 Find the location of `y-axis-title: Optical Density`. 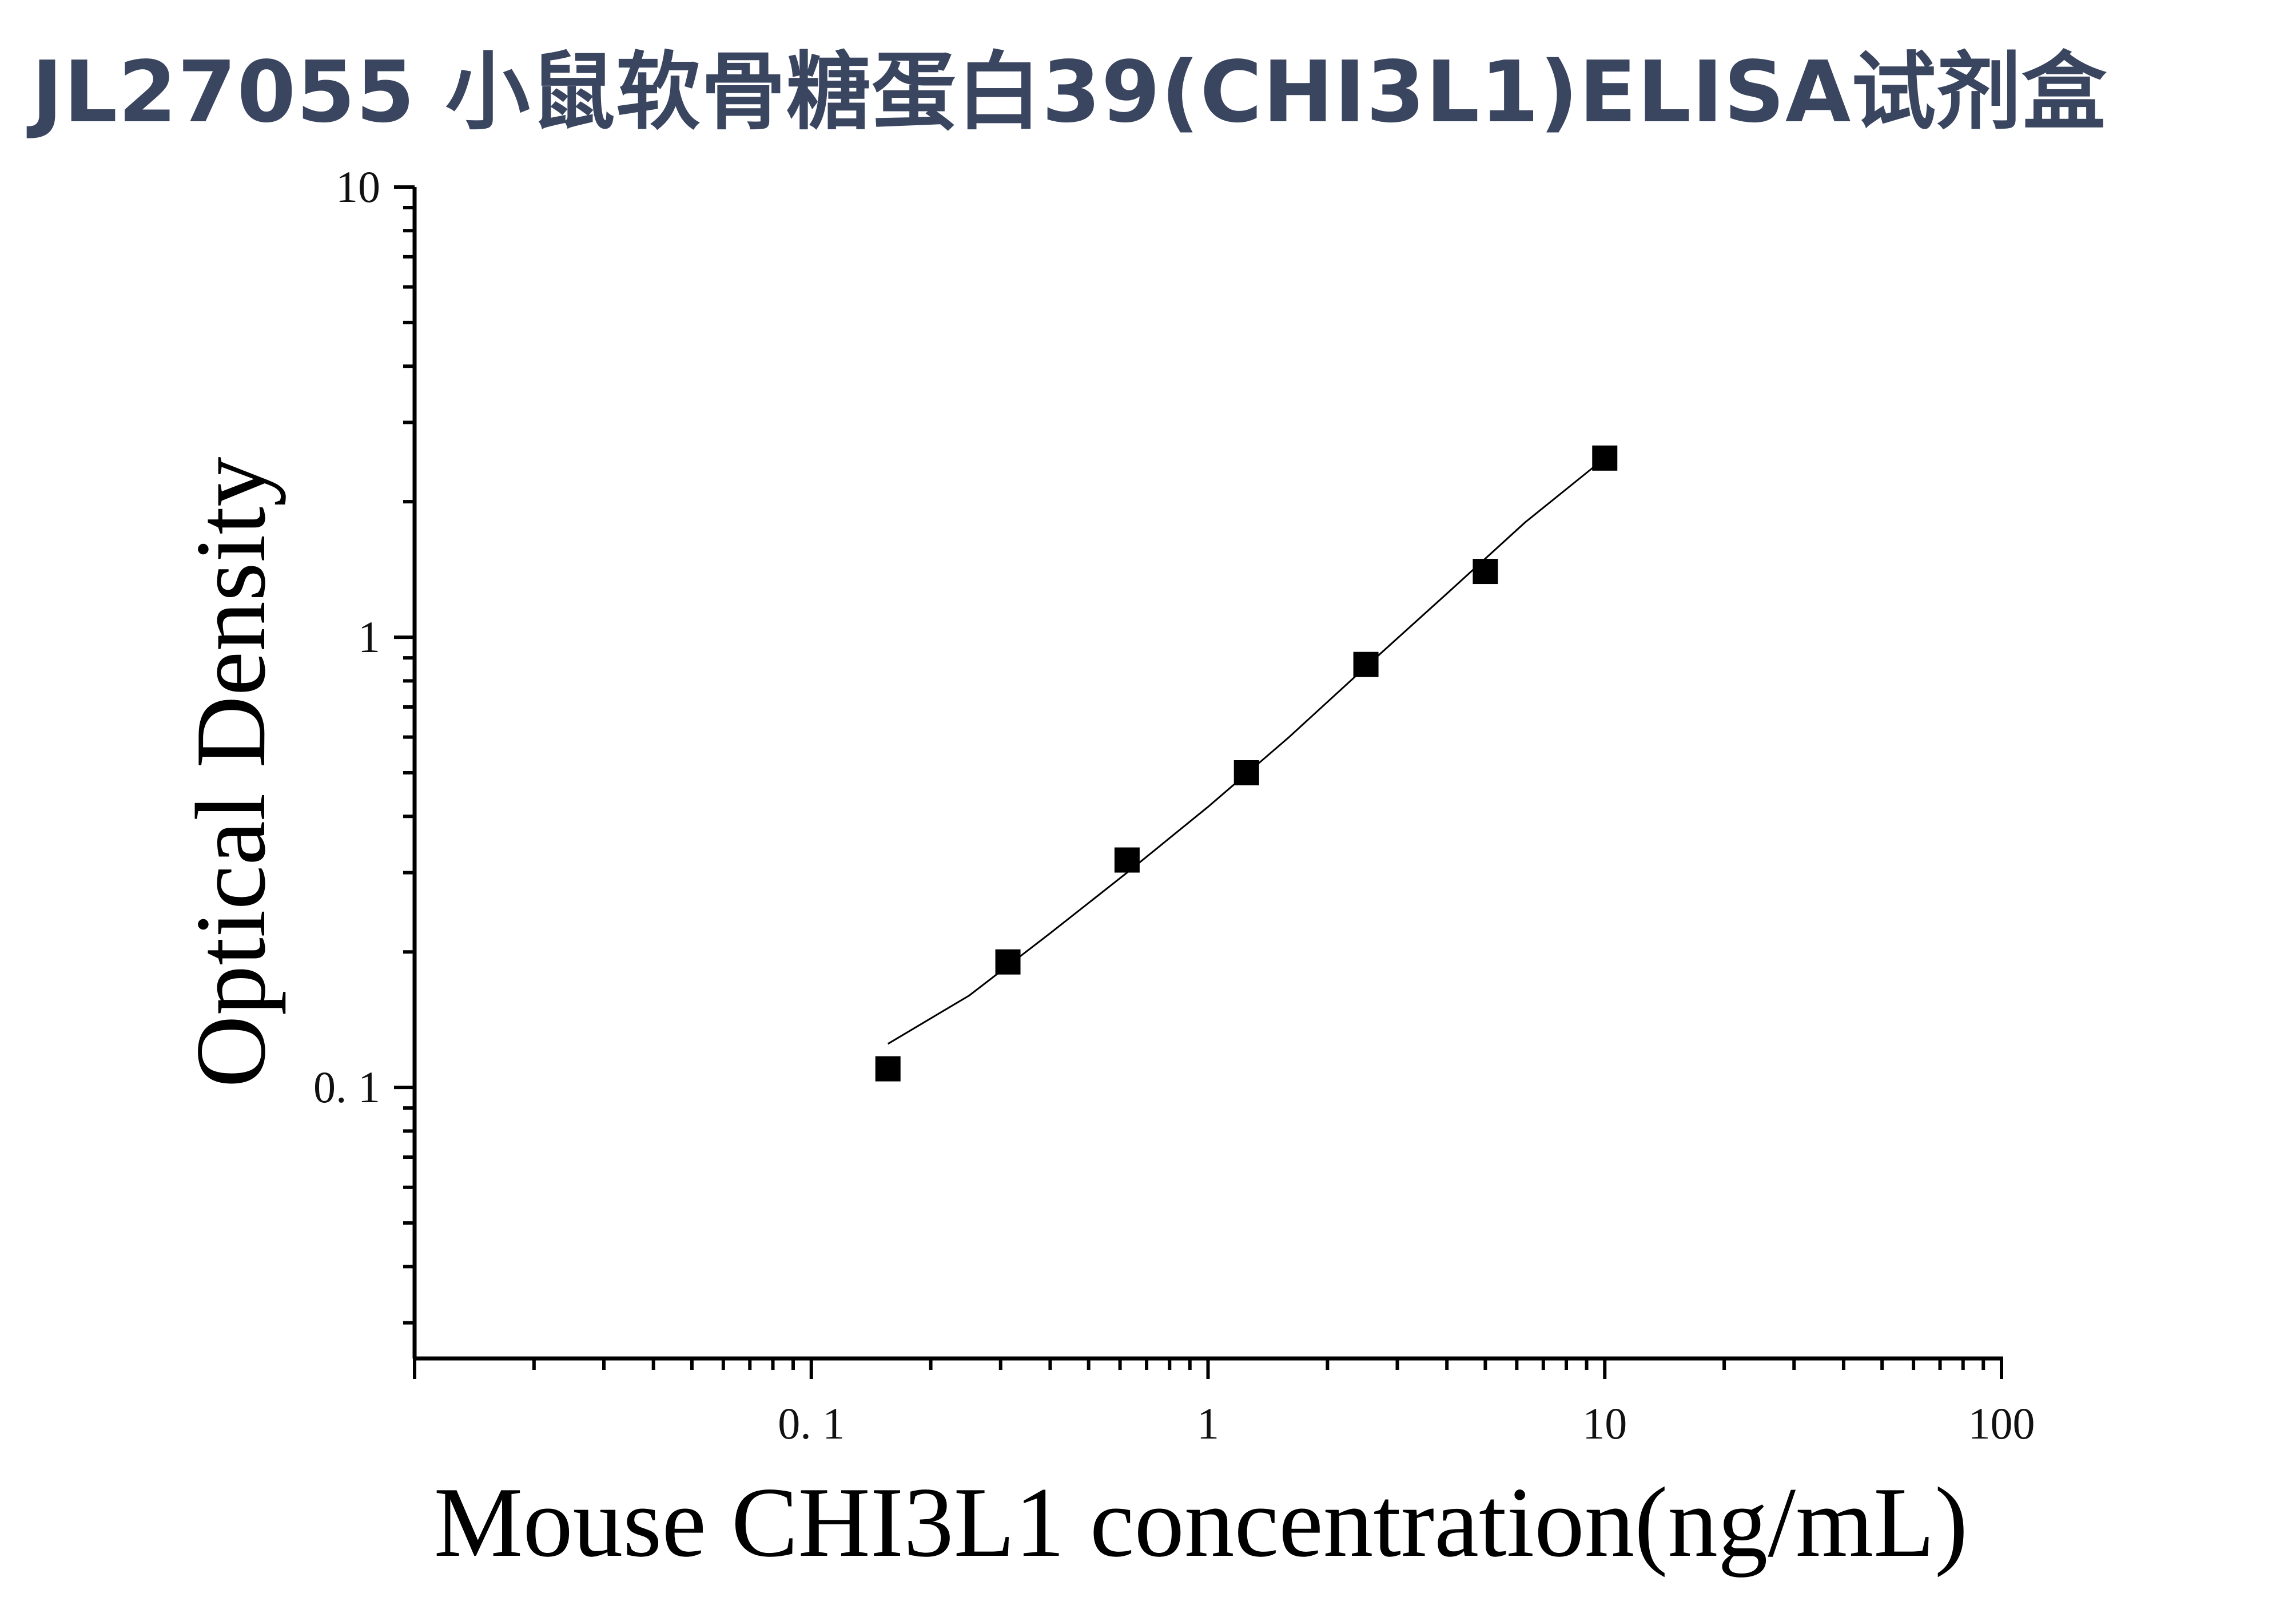

y-axis-title: Optical Density is located at coordinates (231, 771).